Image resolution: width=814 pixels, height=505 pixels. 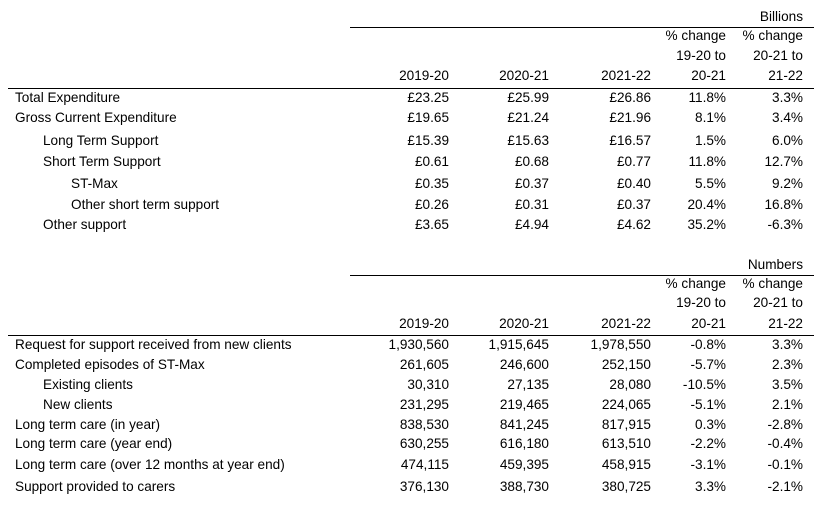 What do you see at coordinates (787, 183) in the screenshot?
I see `table-cell: 9.2%` at bounding box center [787, 183].